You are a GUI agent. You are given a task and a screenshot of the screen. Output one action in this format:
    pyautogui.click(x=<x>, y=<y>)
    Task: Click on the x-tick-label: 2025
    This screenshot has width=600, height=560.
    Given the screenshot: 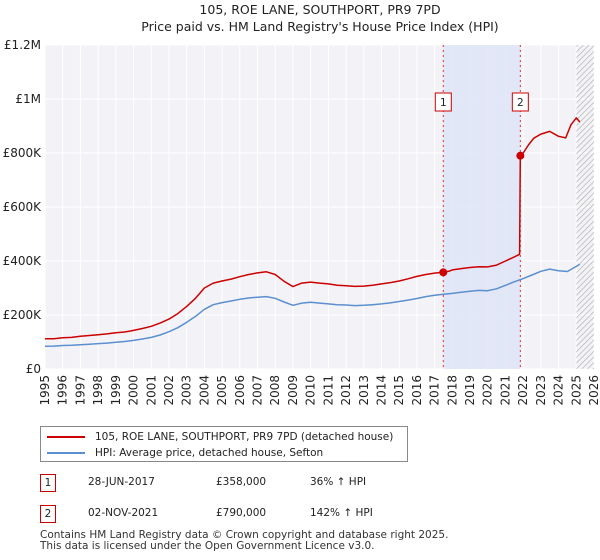 What is the action you would take?
    pyautogui.click(x=576, y=390)
    